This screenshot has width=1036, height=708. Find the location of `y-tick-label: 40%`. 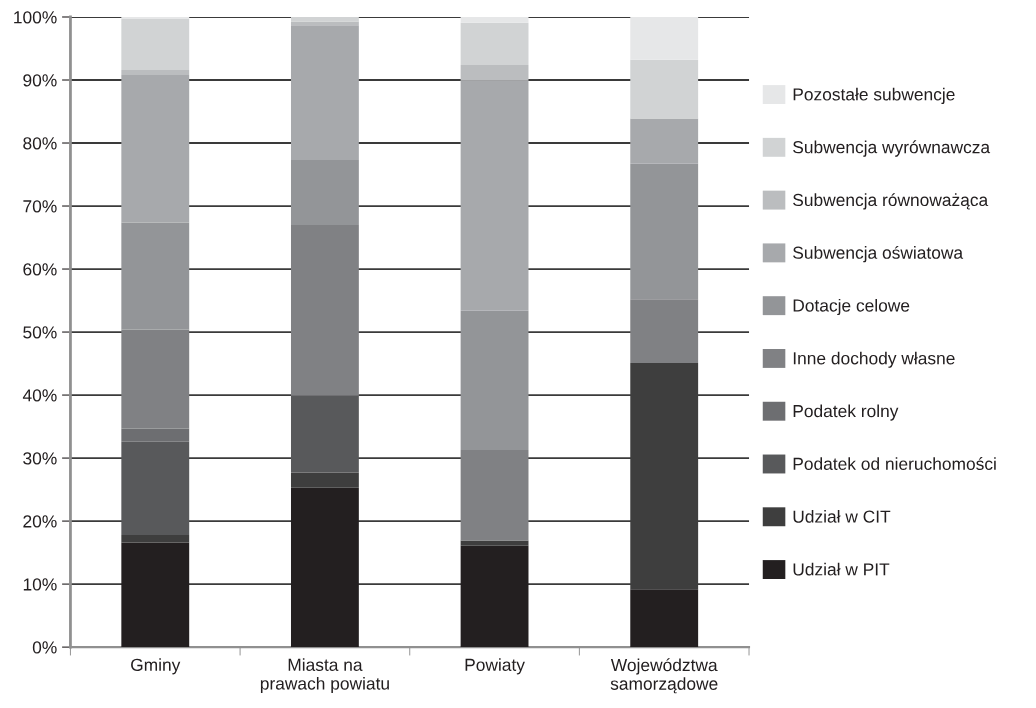

y-tick-label: 40% is located at coordinates (39, 395).